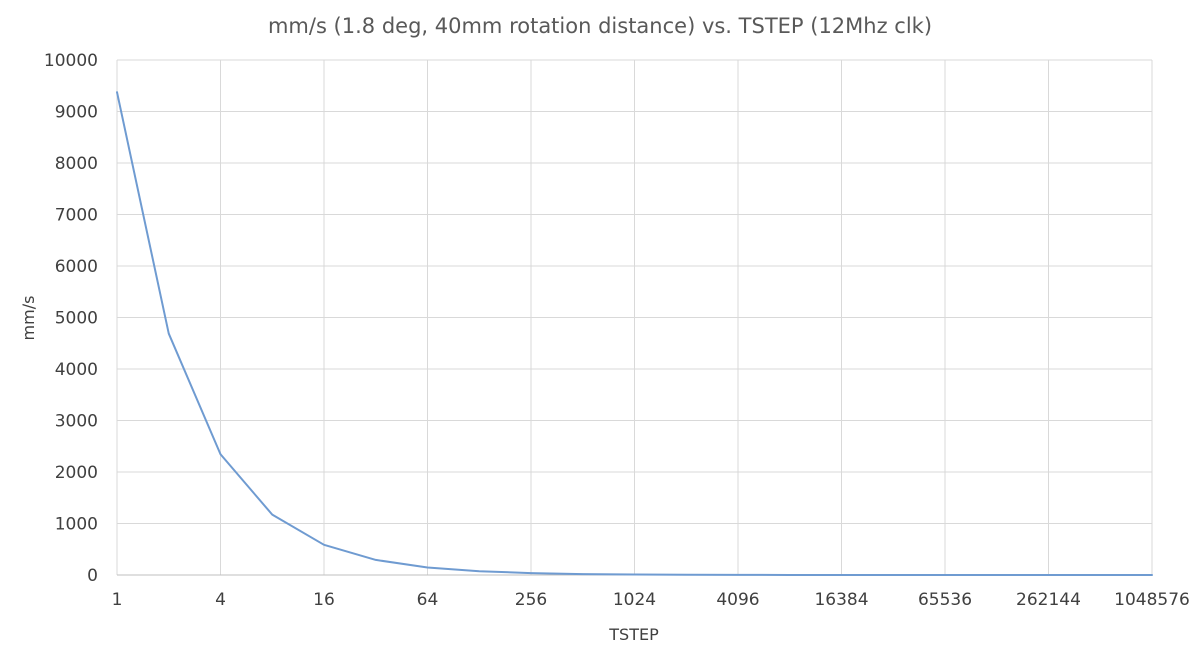 Image resolution: width=1200 pixels, height=656 pixels. What do you see at coordinates (841, 600) in the screenshot?
I see `x-tick-label: 16384` at bounding box center [841, 600].